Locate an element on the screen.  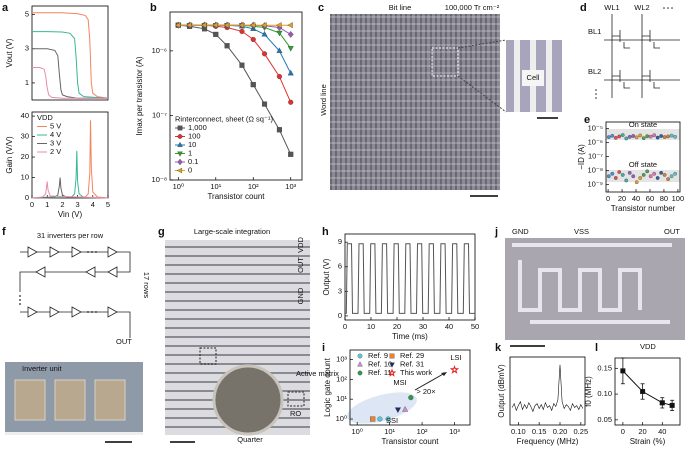
cell-label: Cell is located at coordinates (533, 77).